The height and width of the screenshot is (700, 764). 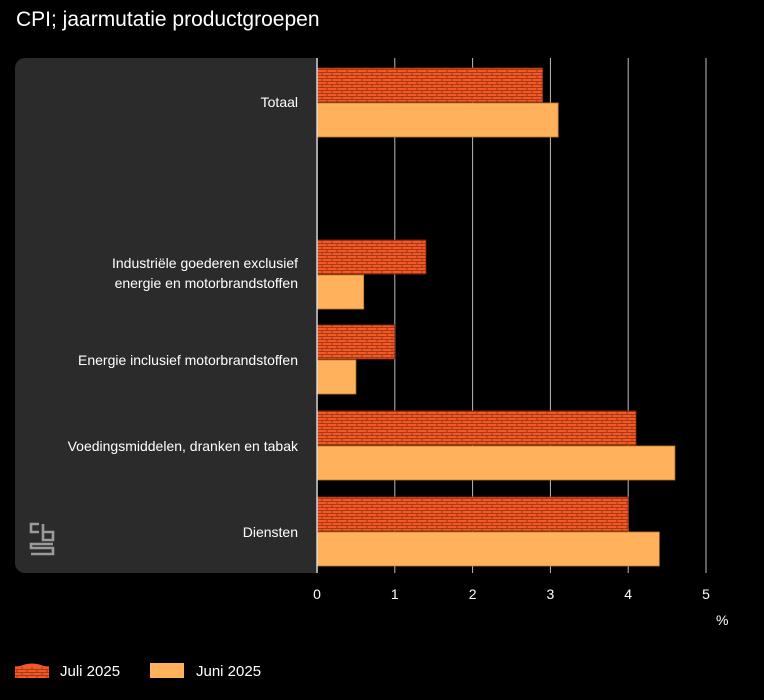 I want to click on category-label-line: Totaal, so click(x=279, y=102).